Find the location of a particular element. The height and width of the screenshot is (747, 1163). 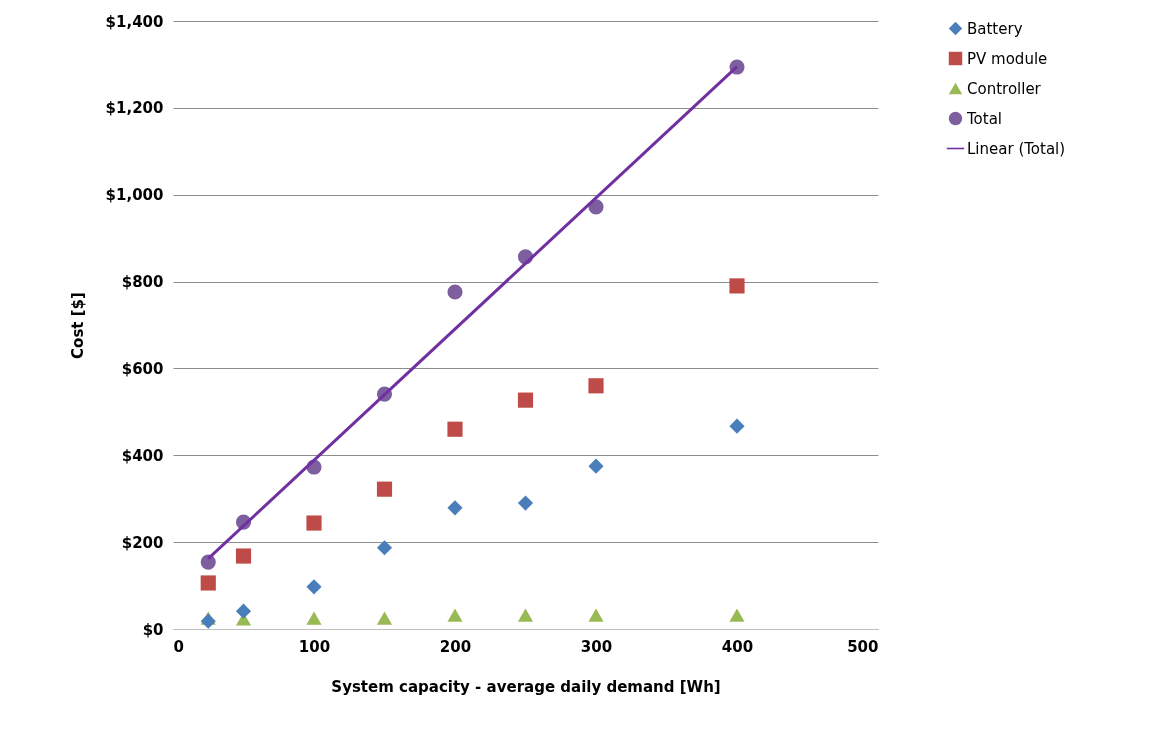

x-tick-label: 400 is located at coordinates (737, 646).